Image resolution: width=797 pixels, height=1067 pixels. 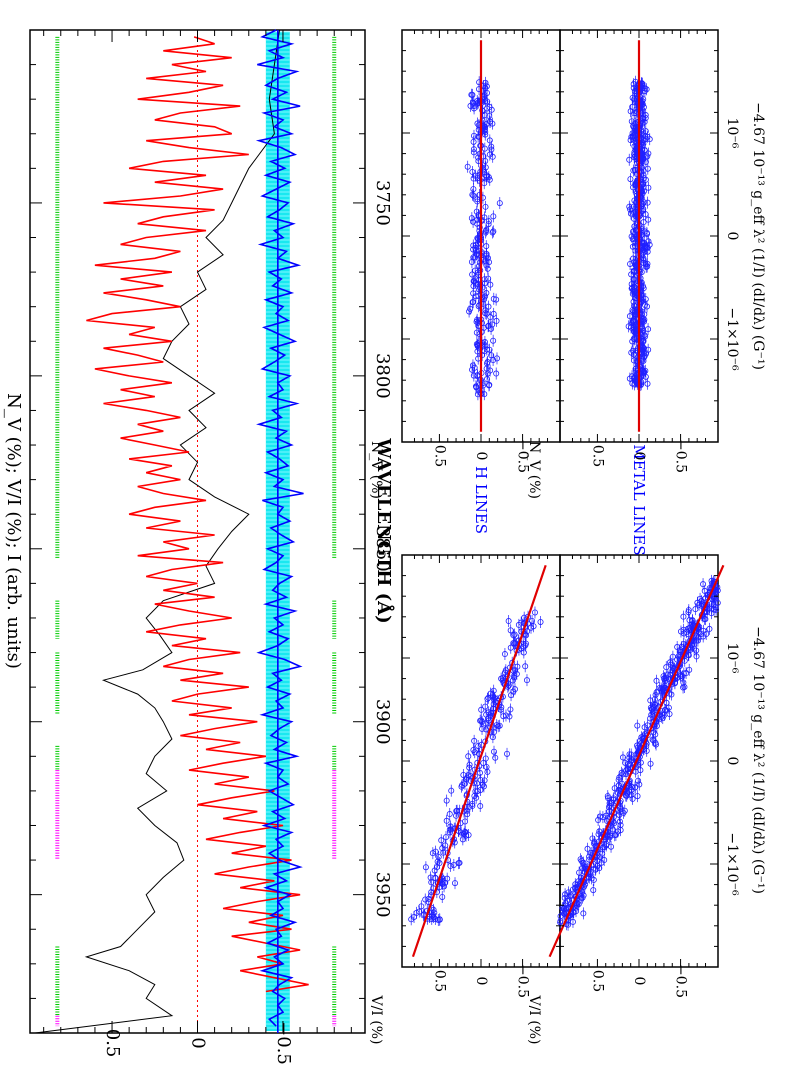 What do you see at coordinates (198, 1042) in the screenshot?
I see `y-tick-label: 0` at bounding box center [198, 1042].